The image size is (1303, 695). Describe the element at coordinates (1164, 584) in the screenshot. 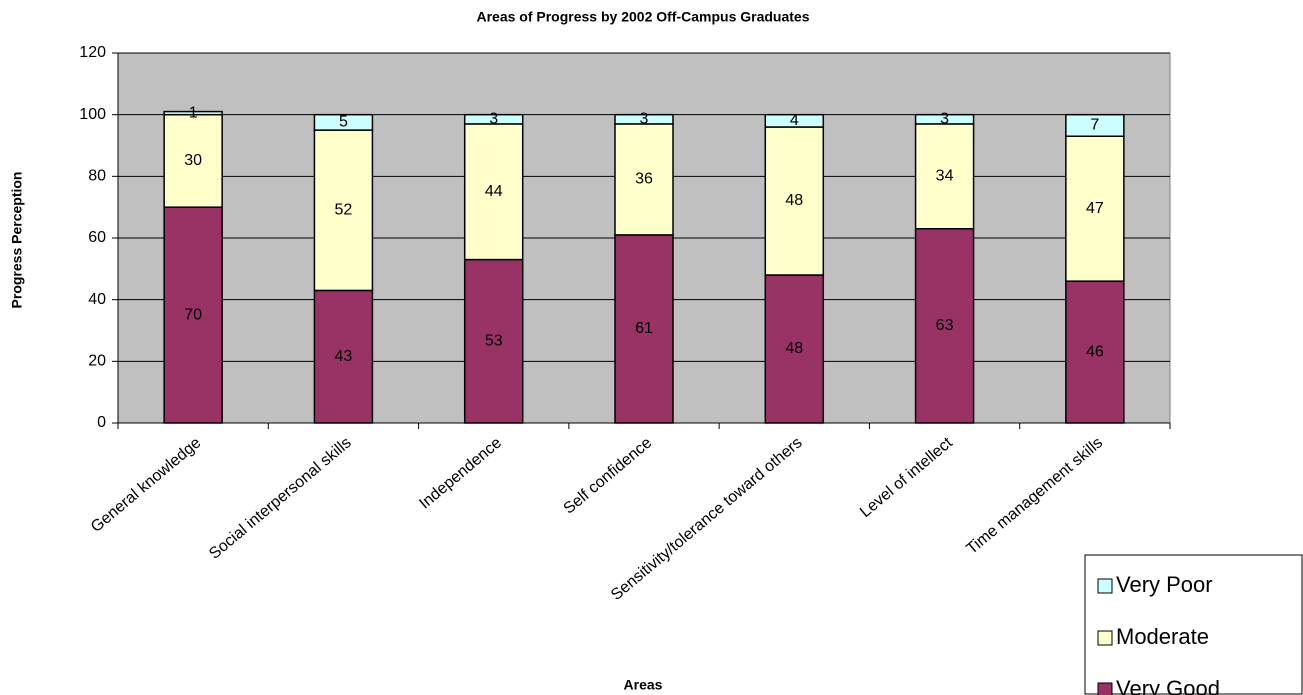

I see `legend-label: Very Poor` at that location.